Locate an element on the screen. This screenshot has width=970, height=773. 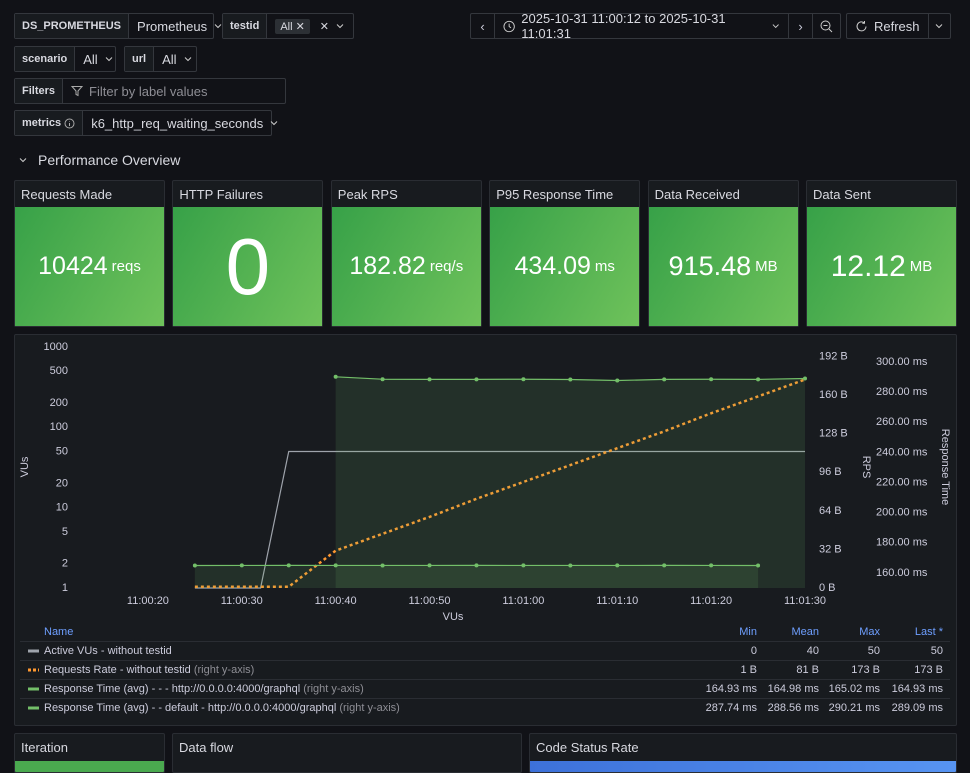
y-tick-label: 50 is located at coordinates (62, 451).